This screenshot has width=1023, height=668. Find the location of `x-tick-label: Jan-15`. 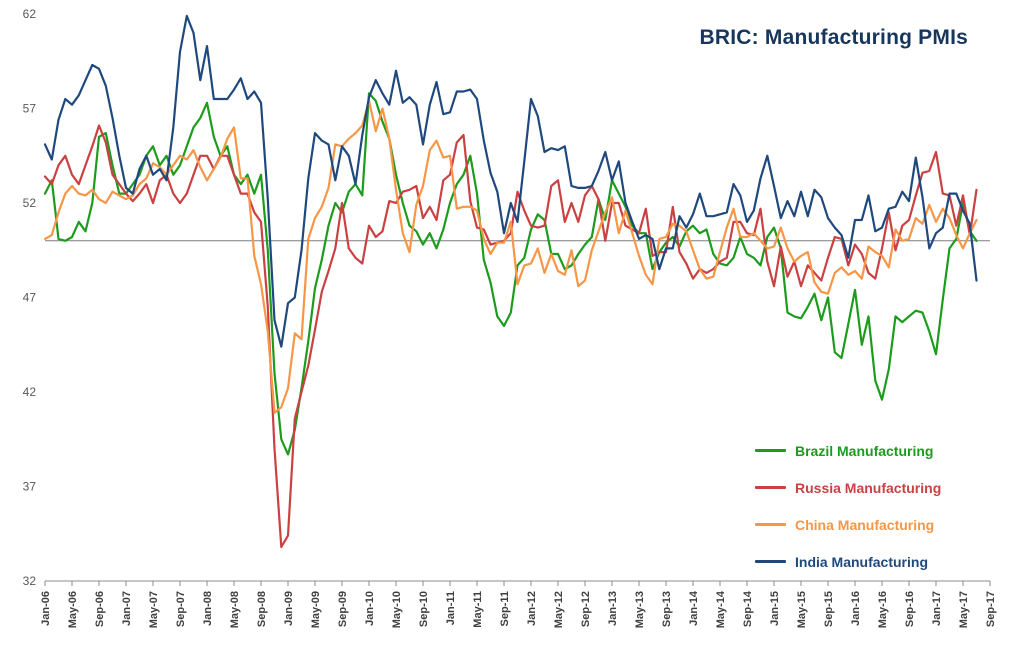

x-tick-label: Jan-15 is located at coordinates (775, 608).